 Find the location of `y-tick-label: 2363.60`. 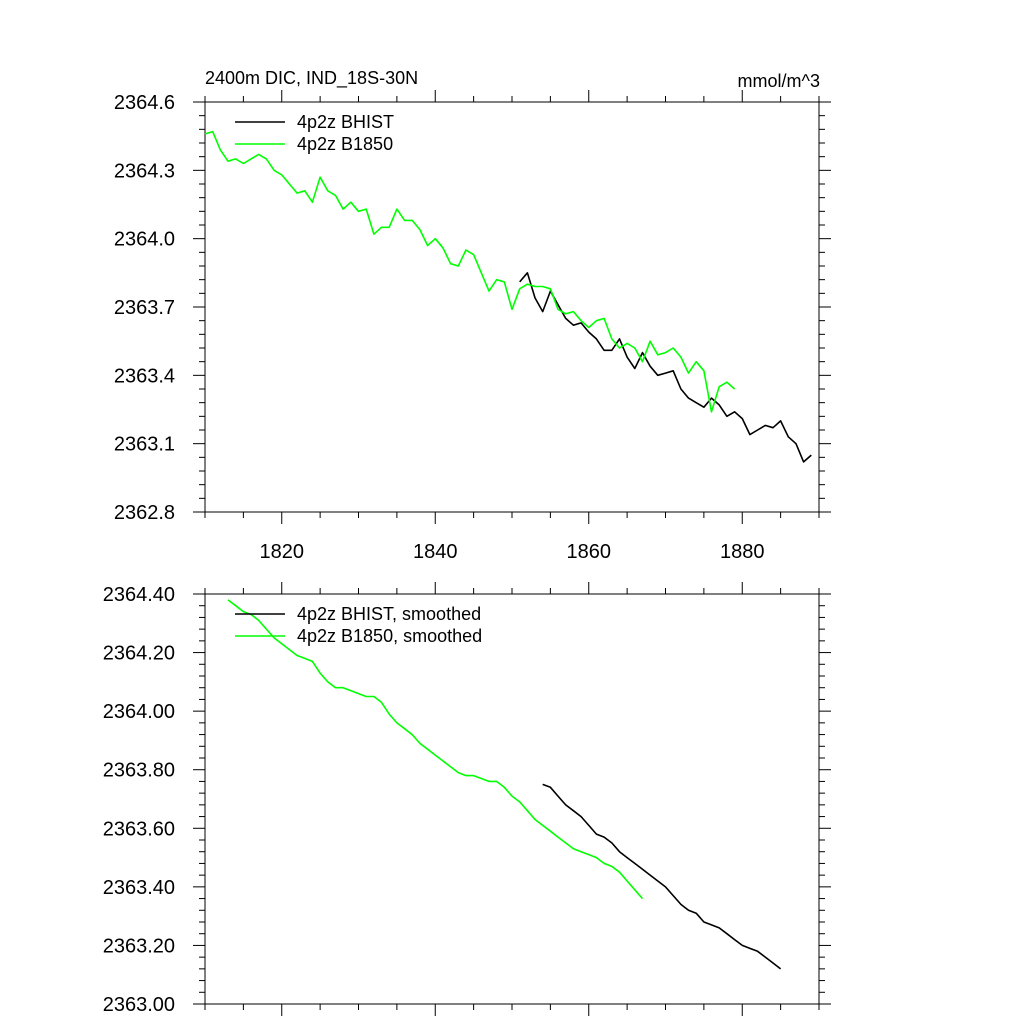

y-tick-label: 2363.60 is located at coordinates (139, 829).